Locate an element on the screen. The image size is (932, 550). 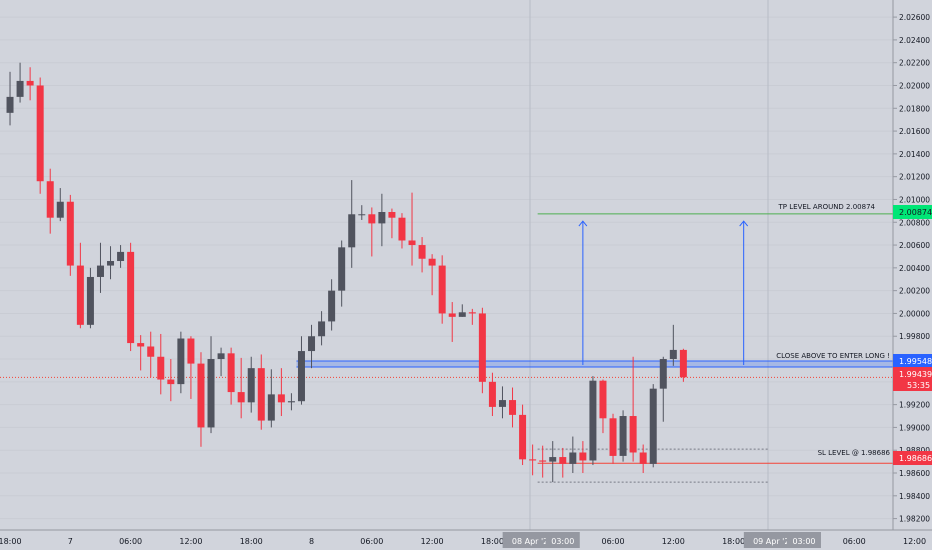
entry-zone is located at coordinates (594, 363).